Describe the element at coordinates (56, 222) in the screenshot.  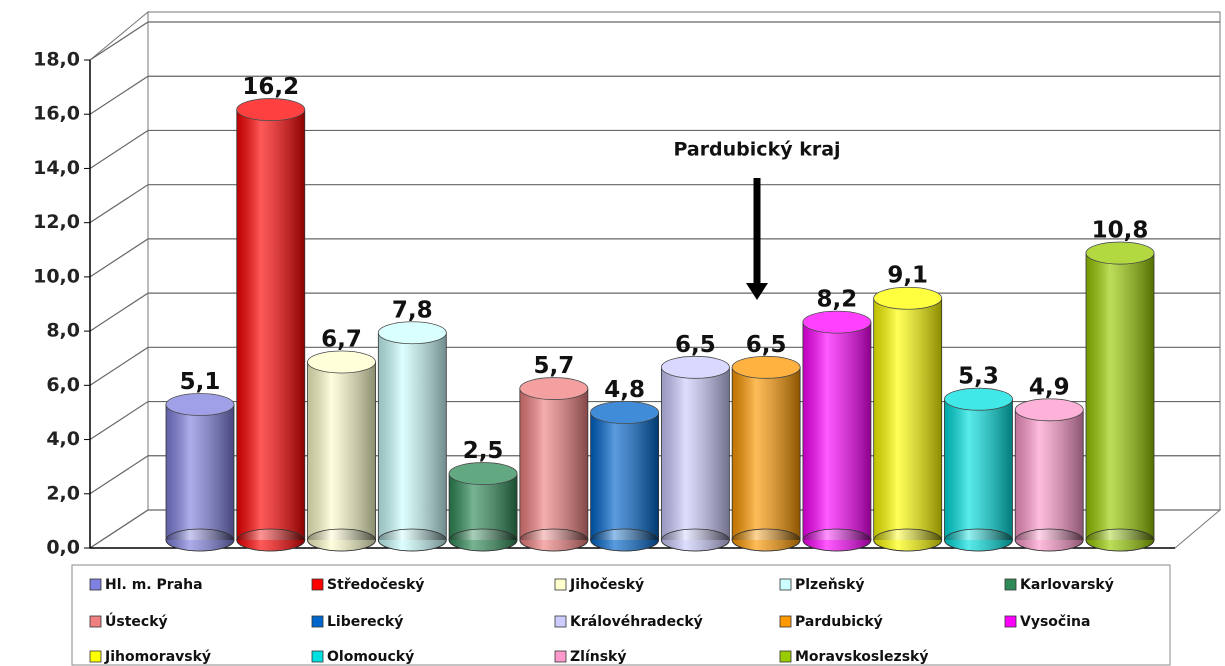
I see `y-tick-label: 12,0` at that location.